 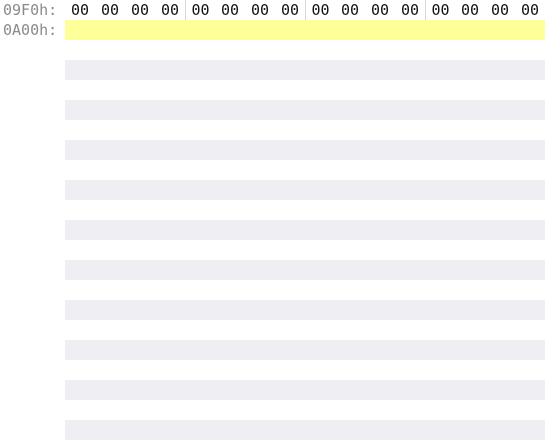 I want to click on row-offset: 09F0h:, so click(x=30, y=10).